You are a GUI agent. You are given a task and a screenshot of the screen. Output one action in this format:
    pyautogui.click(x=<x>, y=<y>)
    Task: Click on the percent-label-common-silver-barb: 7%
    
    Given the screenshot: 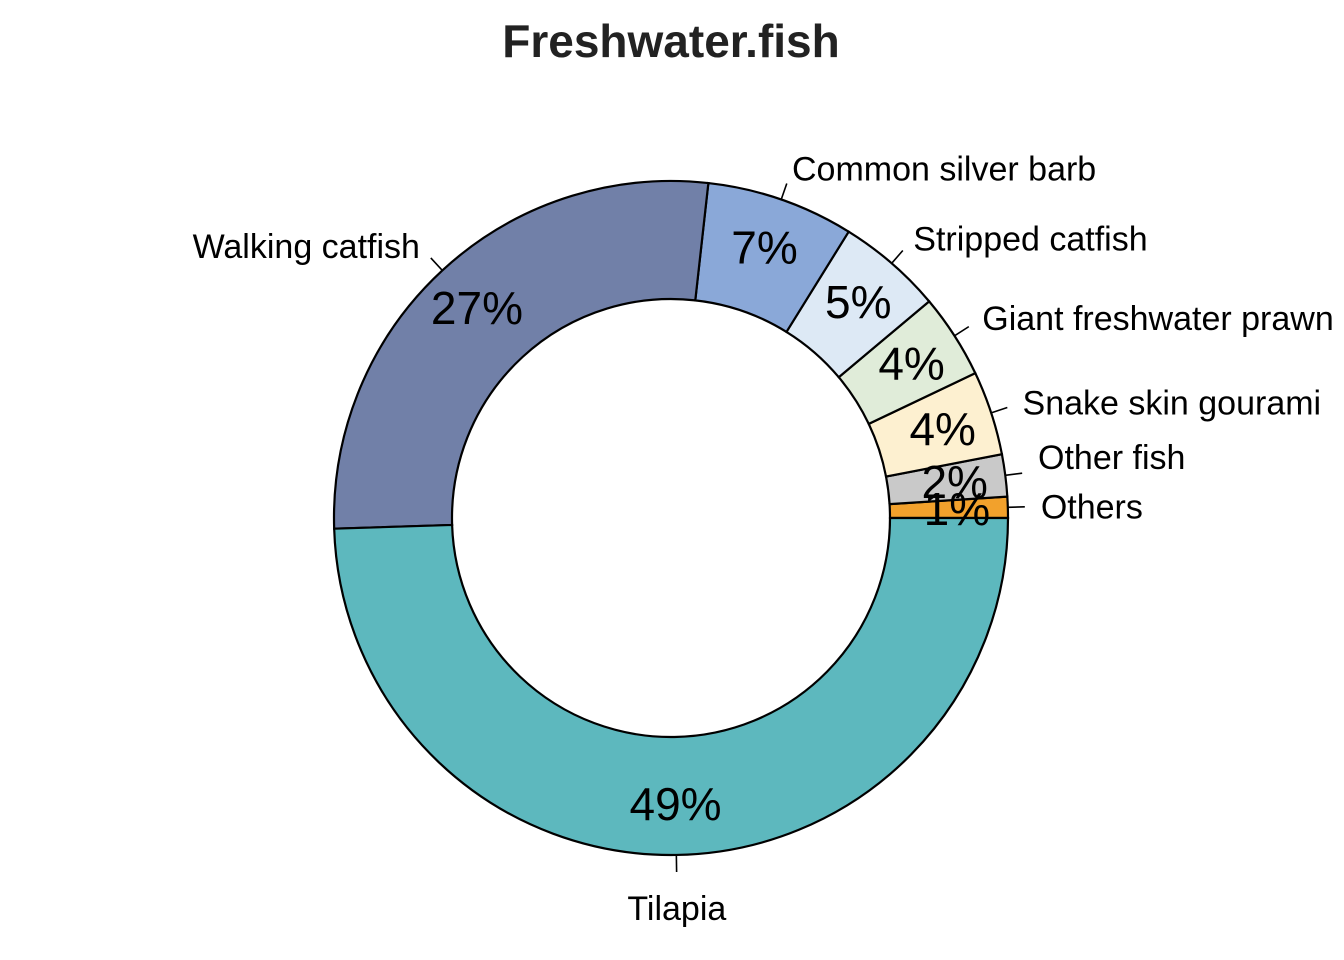 What is the action you would take?
    pyautogui.click(x=764, y=248)
    